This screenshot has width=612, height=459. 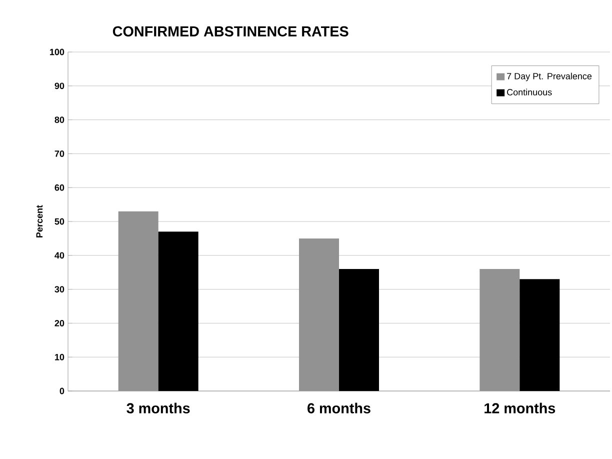 What do you see at coordinates (59, 187) in the screenshot?
I see `y-tick-label: 60` at bounding box center [59, 187].